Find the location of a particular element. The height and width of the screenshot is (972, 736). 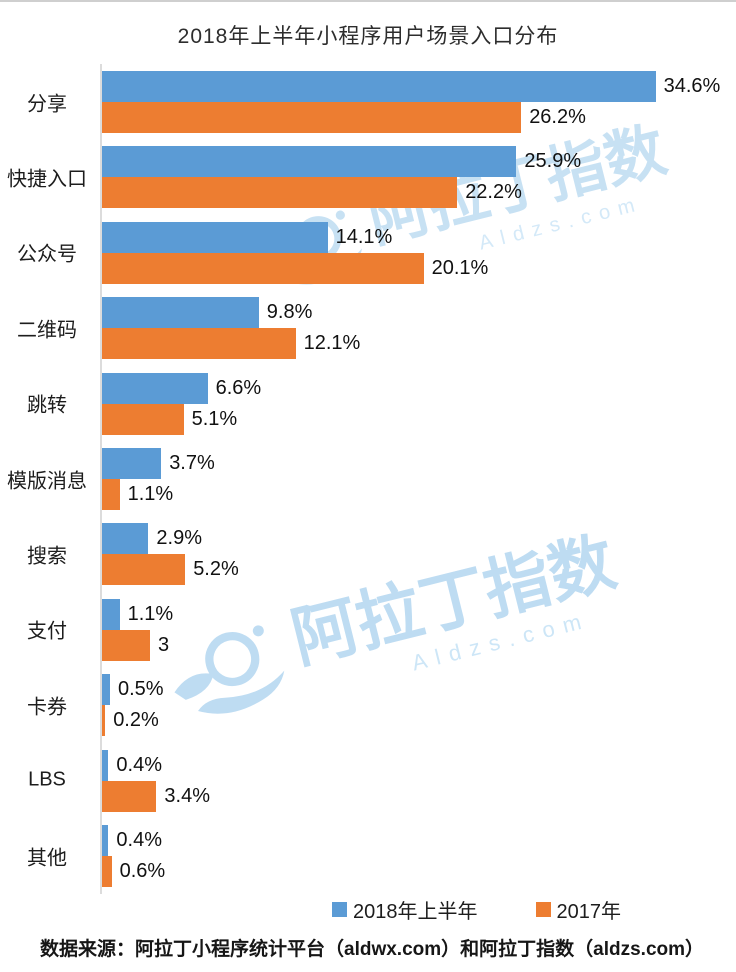

value-label: 9.8% is located at coordinates (289, 312).